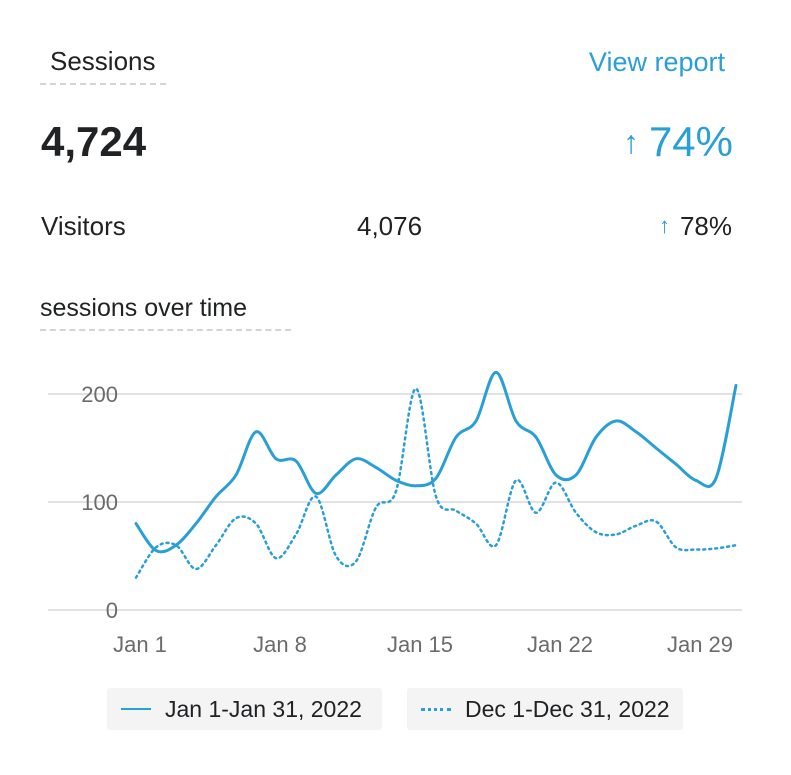 The height and width of the screenshot is (775, 791). I want to click on chart-legend: Jan 1-Jan 31, 2022 Dec 1-Dec 31, 2022, so click(395, 710).